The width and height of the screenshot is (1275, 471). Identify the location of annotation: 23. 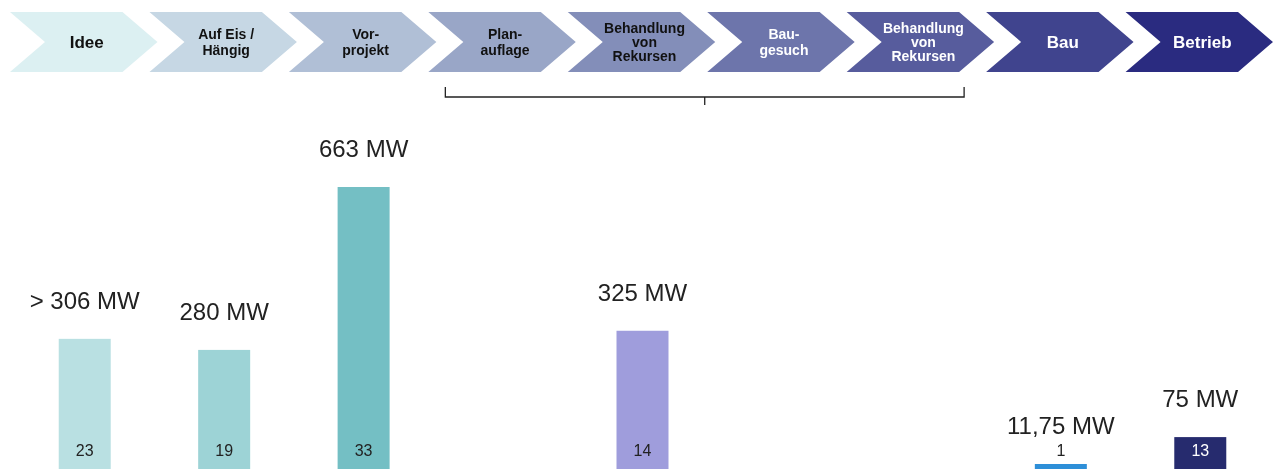
(84, 450).